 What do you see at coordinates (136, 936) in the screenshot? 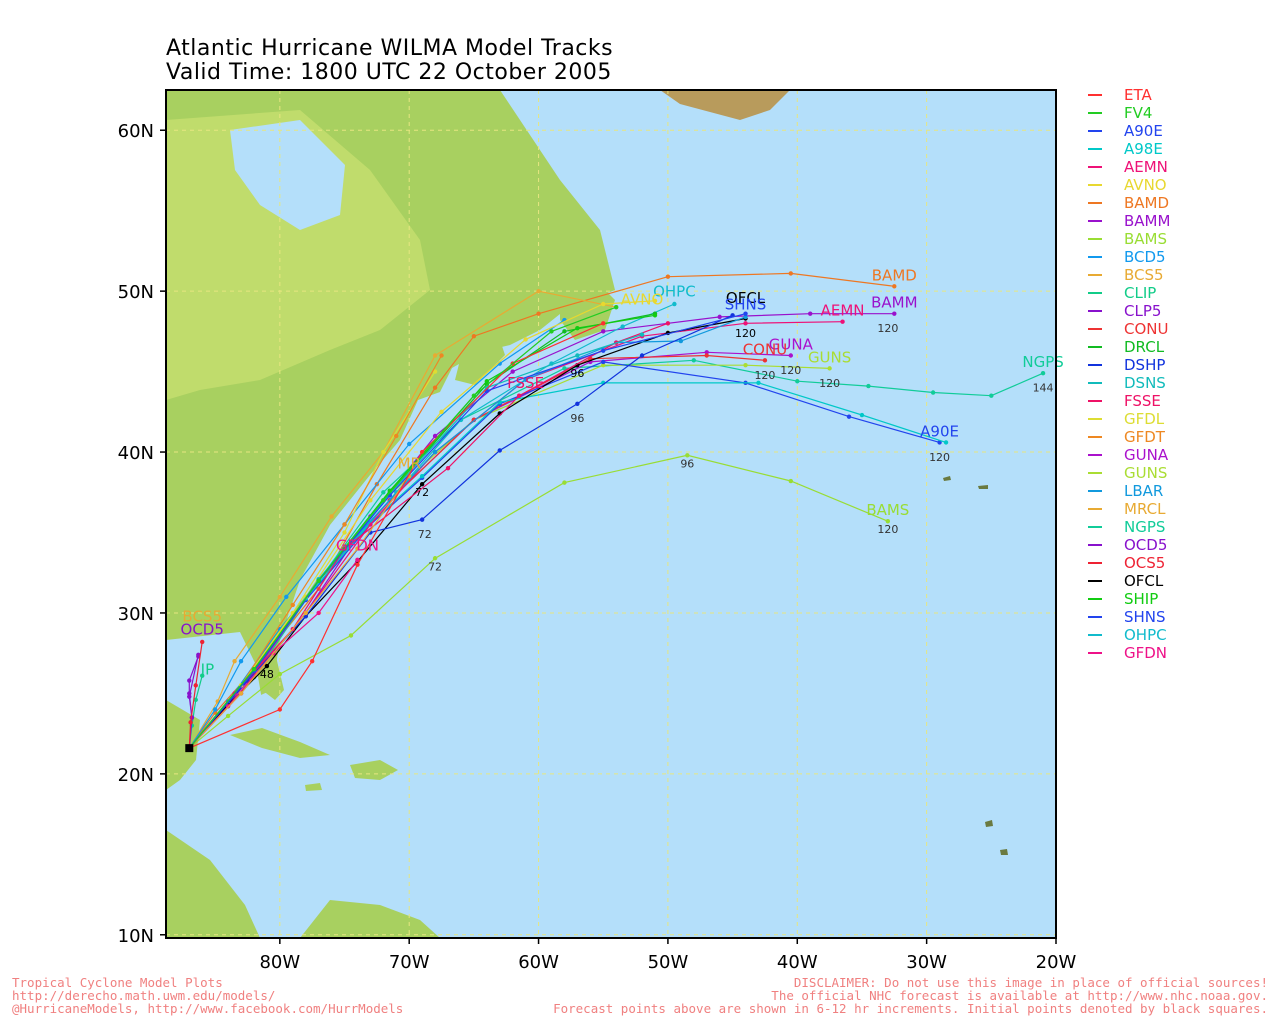
I see `lat-tick-label: 10N` at bounding box center [136, 936].